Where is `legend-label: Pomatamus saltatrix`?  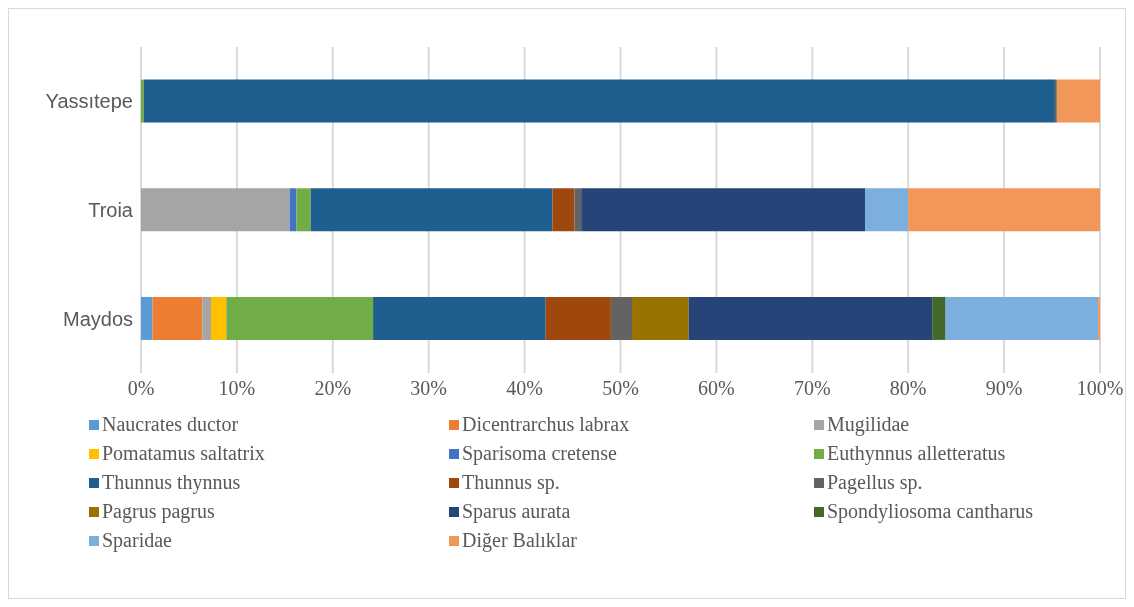
legend-label: Pomatamus saltatrix is located at coordinates (183, 453).